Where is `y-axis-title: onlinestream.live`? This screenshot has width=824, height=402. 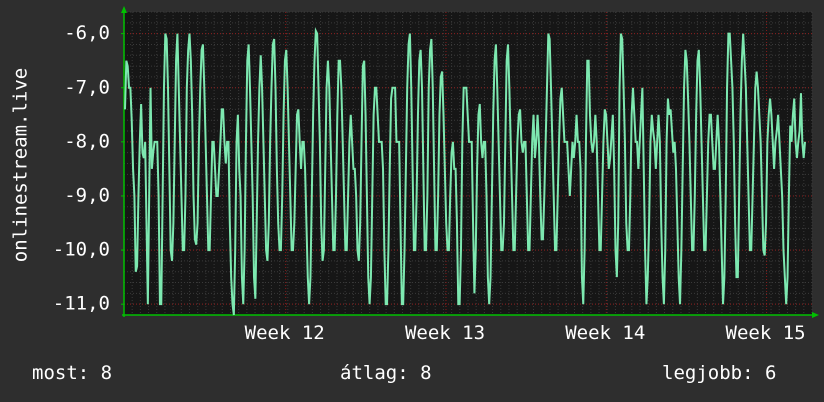
y-axis-title: onlinestream.live is located at coordinates (21, 165).